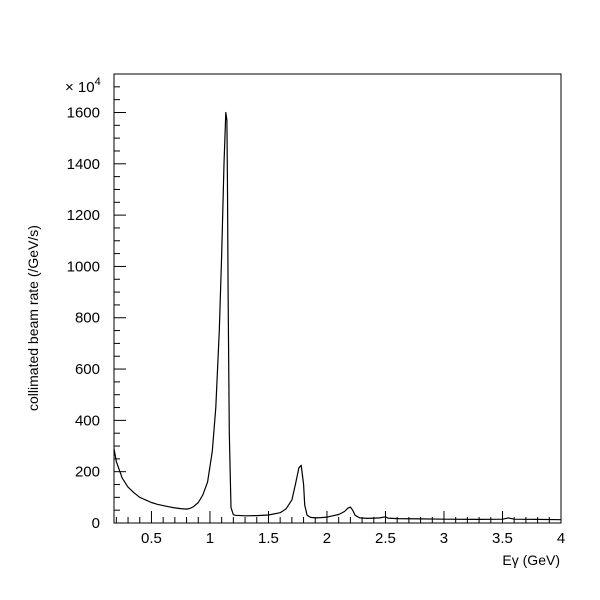 The height and width of the screenshot is (600, 600). Describe the element at coordinates (33, 318) in the screenshot. I see `y-axis-label: collimated beam rate (/GeV/s)` at that location.